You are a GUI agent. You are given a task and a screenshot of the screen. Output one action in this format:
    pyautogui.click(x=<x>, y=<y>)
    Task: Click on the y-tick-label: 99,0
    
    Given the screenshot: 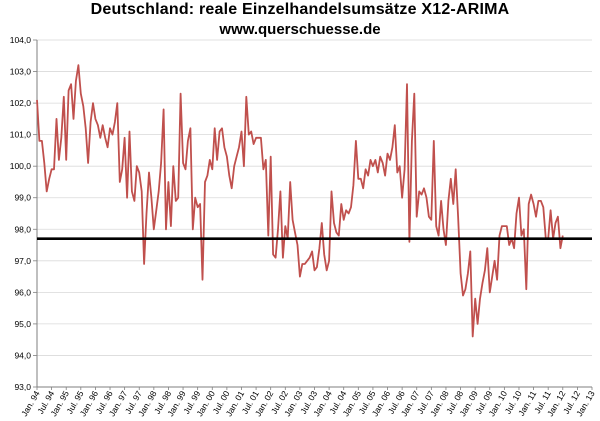 What is the action you would take?
    pyautogui.click(x=22, y=198)
    